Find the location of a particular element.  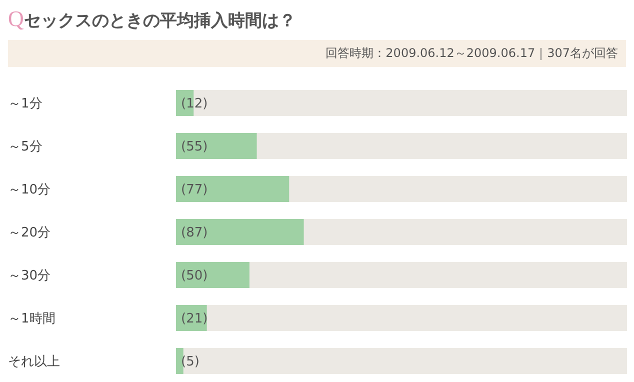

data-label: (50) is located at coordinates (194, 276).